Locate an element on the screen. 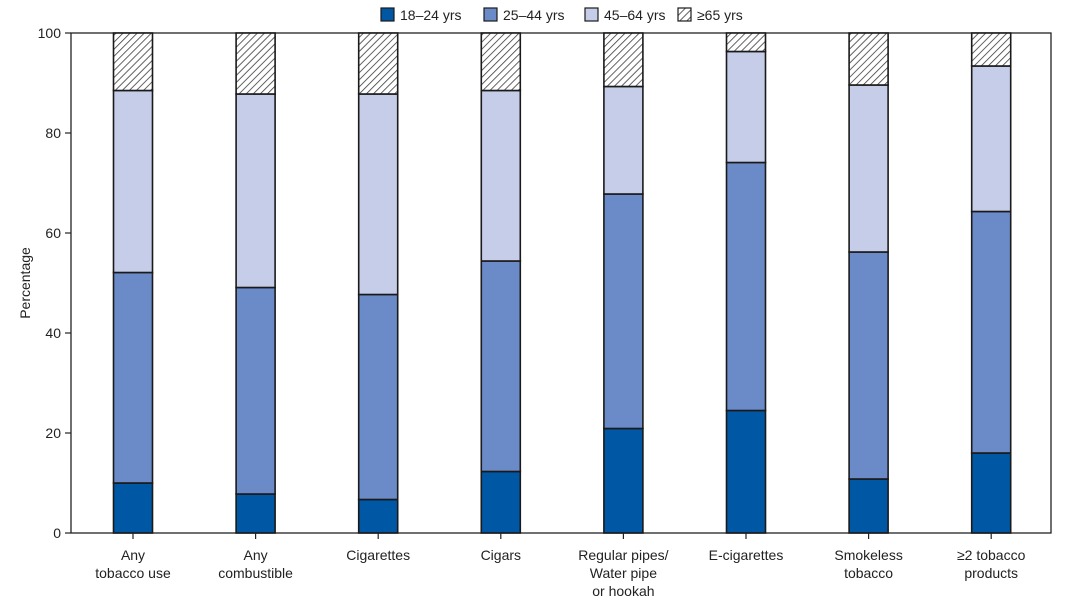  x-tick-label-3: Cigars is located at coordinates (501, 555).